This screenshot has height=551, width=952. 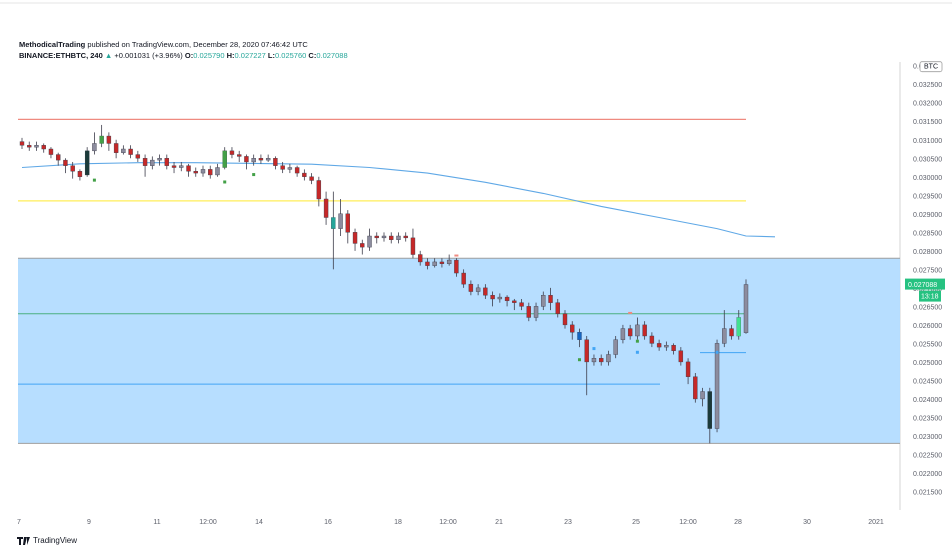 What do you see at coordinates (398, 200) in the screenshot?
I see `moving-average-line` at bounding box center [398, 200].